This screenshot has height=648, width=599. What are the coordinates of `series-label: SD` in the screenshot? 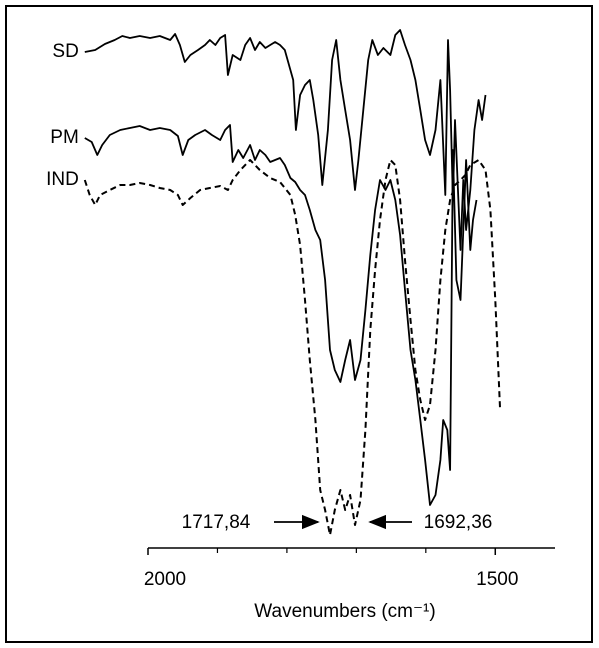 It's located at (65, 51).